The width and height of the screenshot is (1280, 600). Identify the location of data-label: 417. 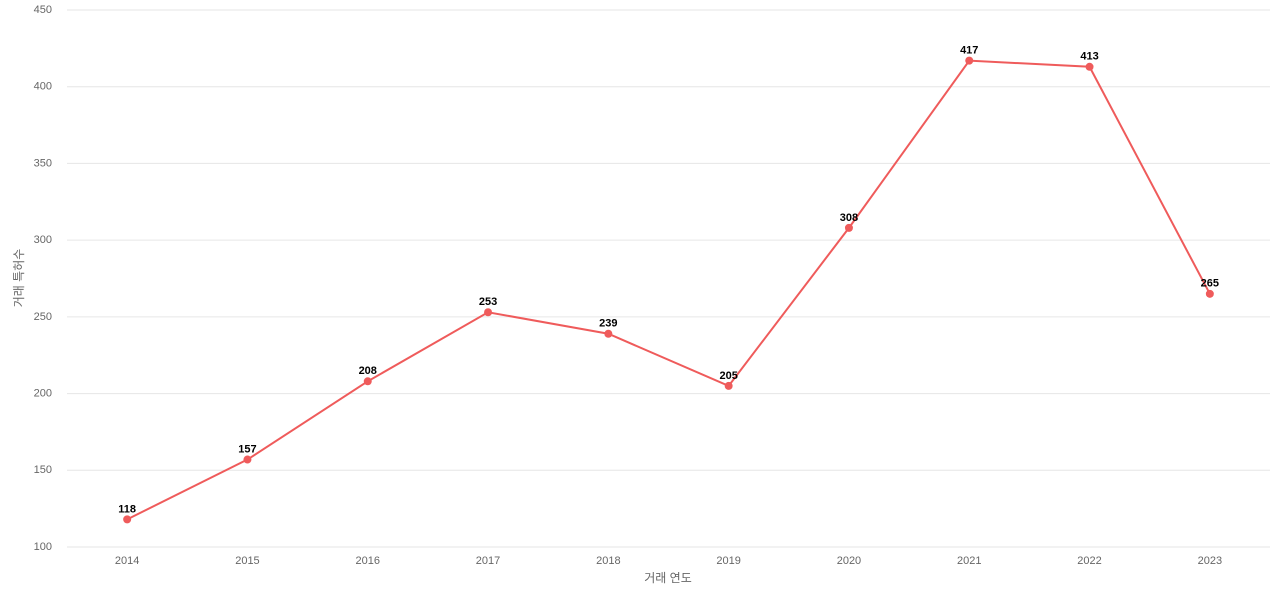
(969, 51).